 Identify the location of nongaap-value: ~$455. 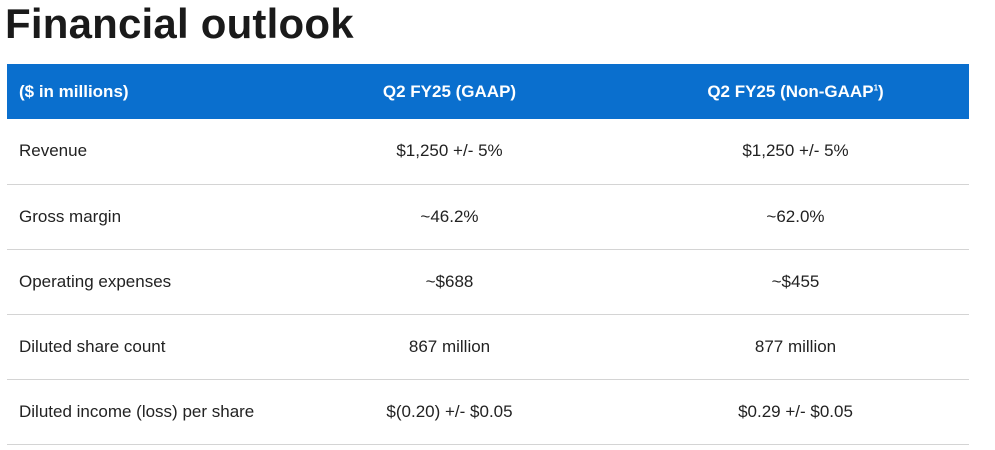
(795, 282).